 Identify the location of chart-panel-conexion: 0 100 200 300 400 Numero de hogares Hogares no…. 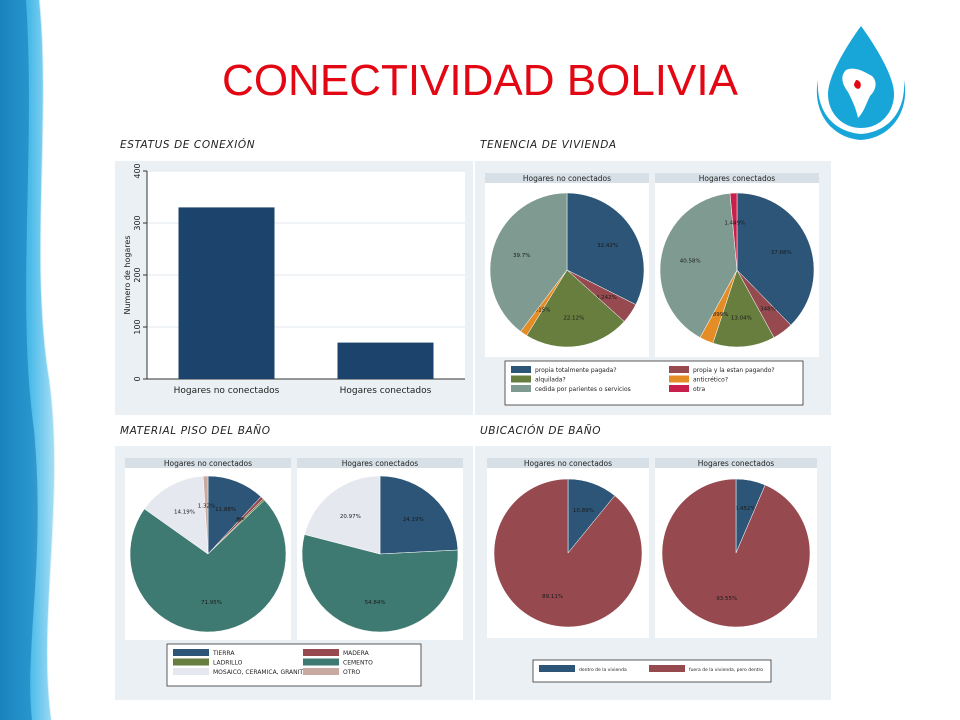
(294, 288).